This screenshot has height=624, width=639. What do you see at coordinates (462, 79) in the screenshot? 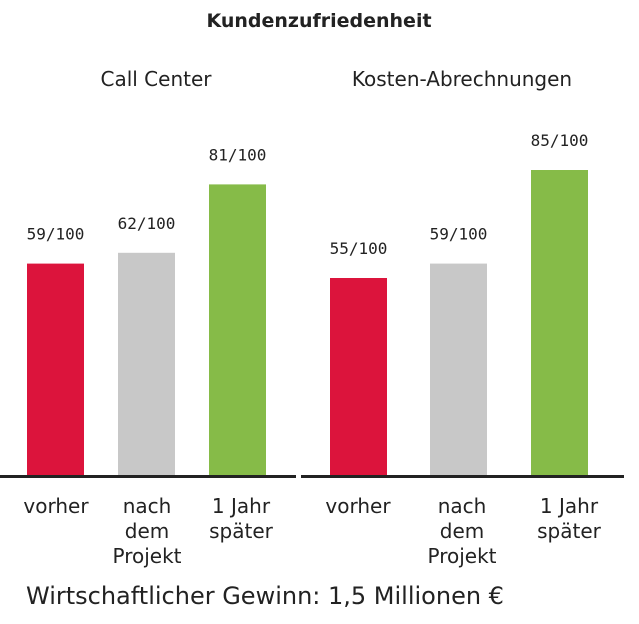
I see `panel-title: Kosten-Abrechnungen` at bounding box center [462, 79].